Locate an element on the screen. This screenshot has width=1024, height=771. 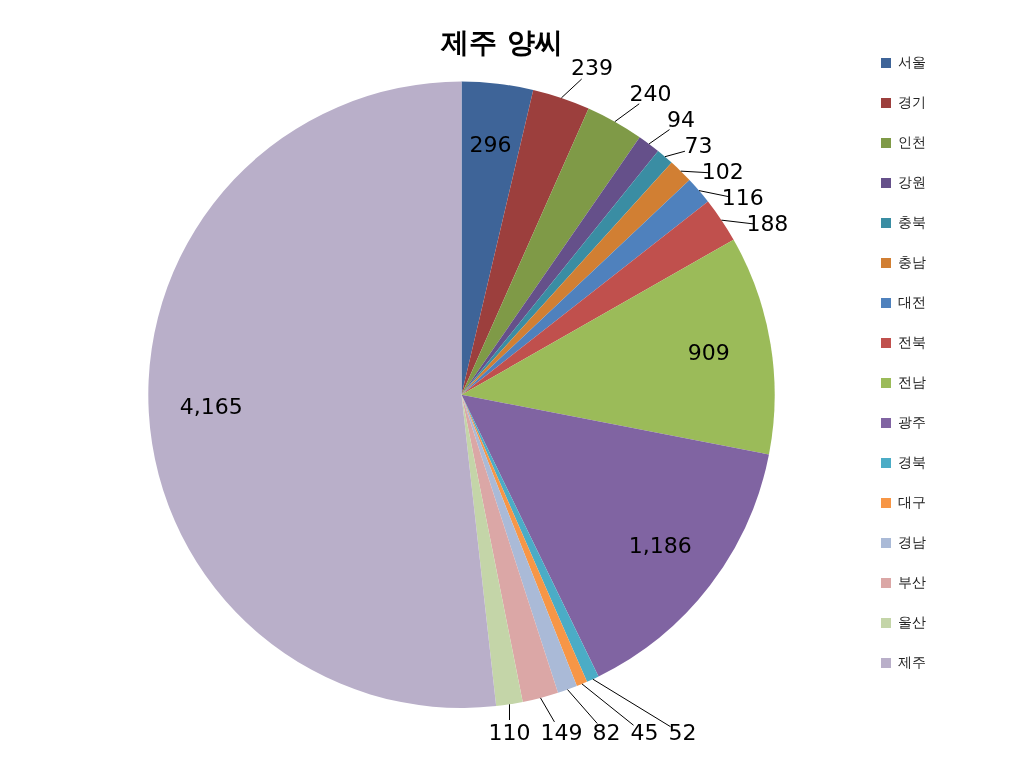
data-label: 110 is located at coordinates (509, 732).